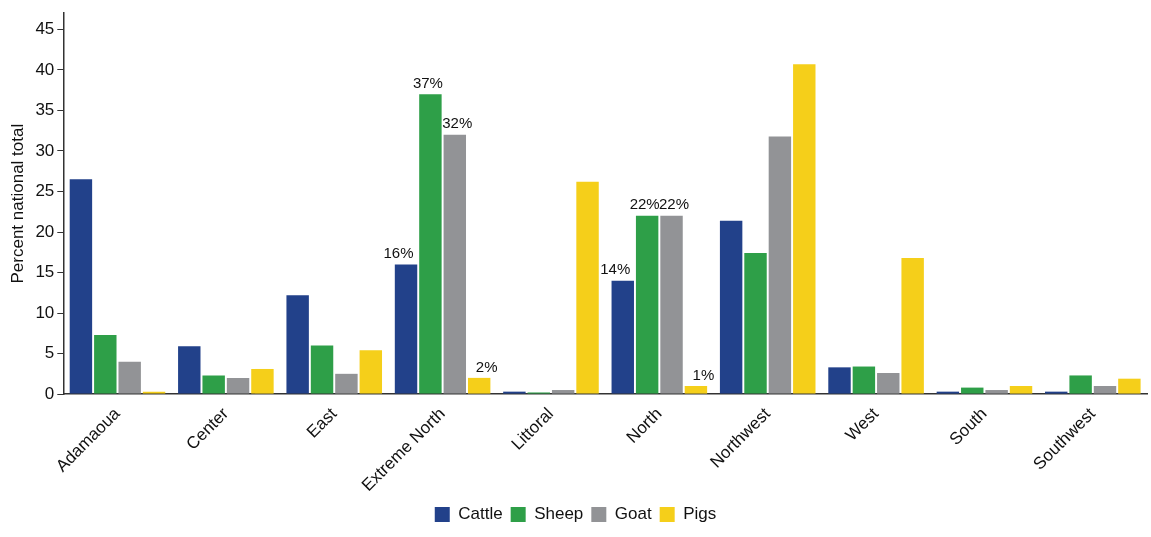 This screenshot has height=537, width=1151. I want to click on data-label: 1%, so click(703, 374).